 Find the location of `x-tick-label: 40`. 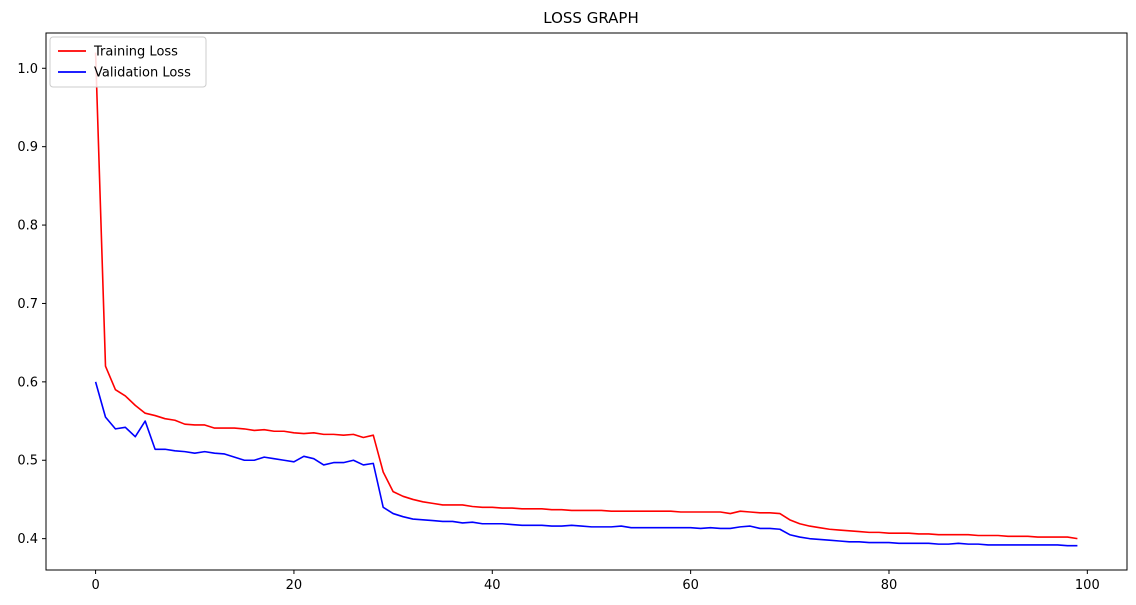

x-tick-label: 40 is located at coordinates (492, 585).